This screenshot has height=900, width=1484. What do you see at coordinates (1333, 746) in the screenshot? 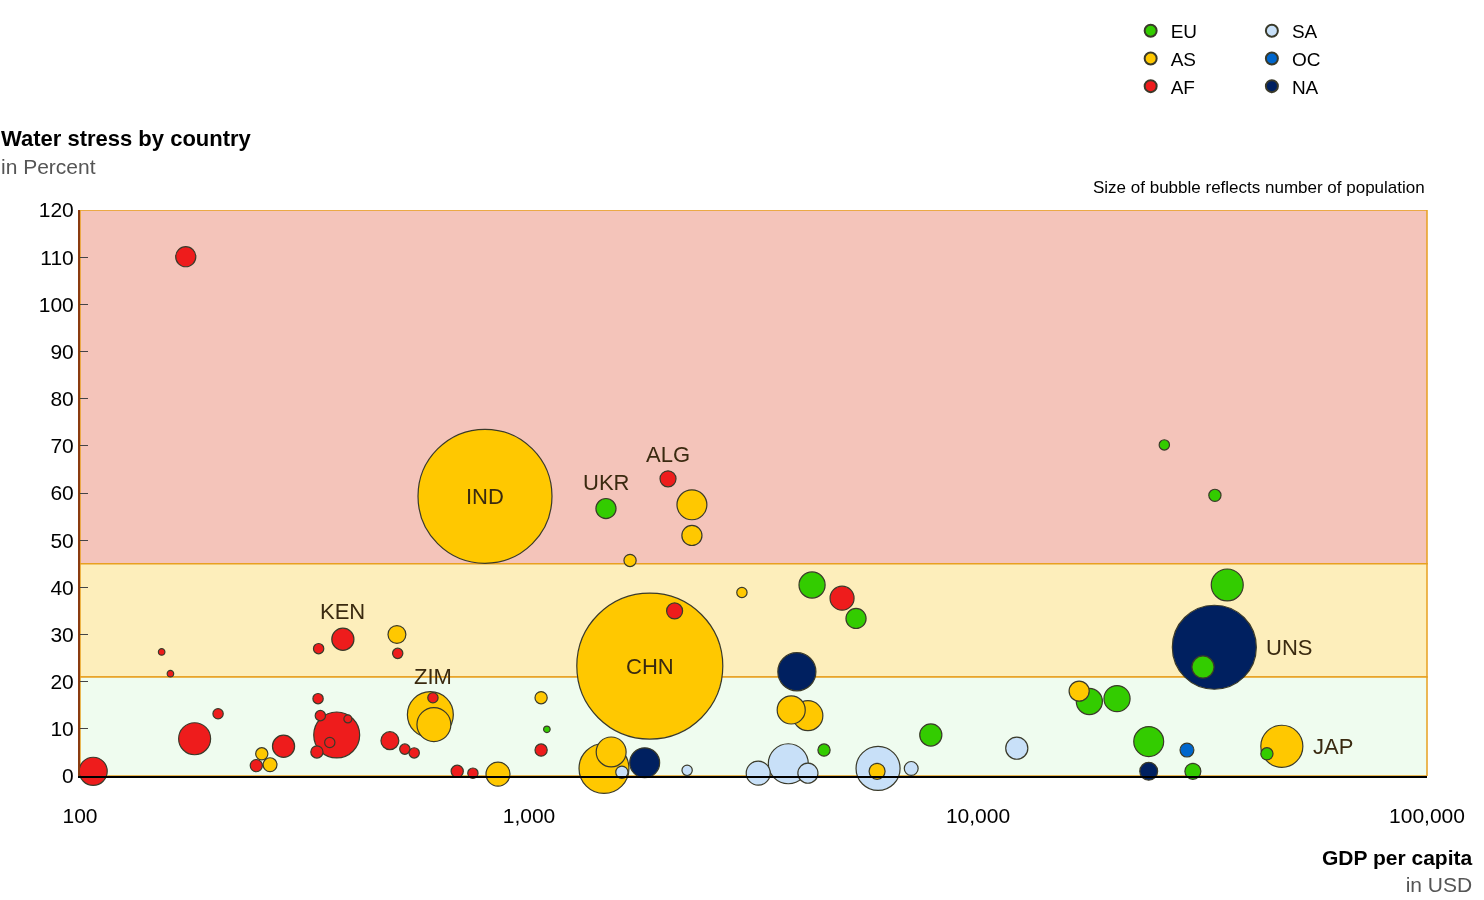
I see `annotation: JAP` at bounding box center [1333, 746].